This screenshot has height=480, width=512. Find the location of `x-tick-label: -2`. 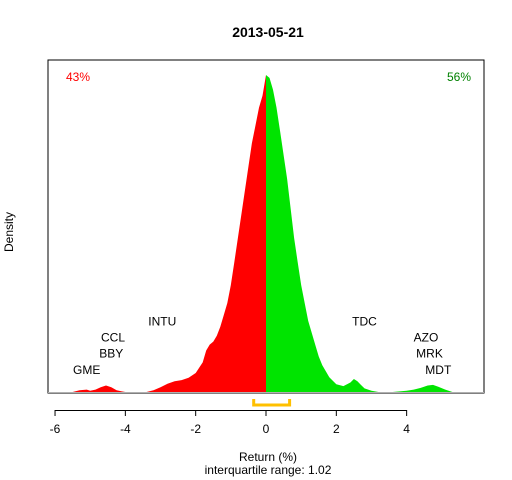

x-tick-label: -2 is located at coordinates (195, 429).